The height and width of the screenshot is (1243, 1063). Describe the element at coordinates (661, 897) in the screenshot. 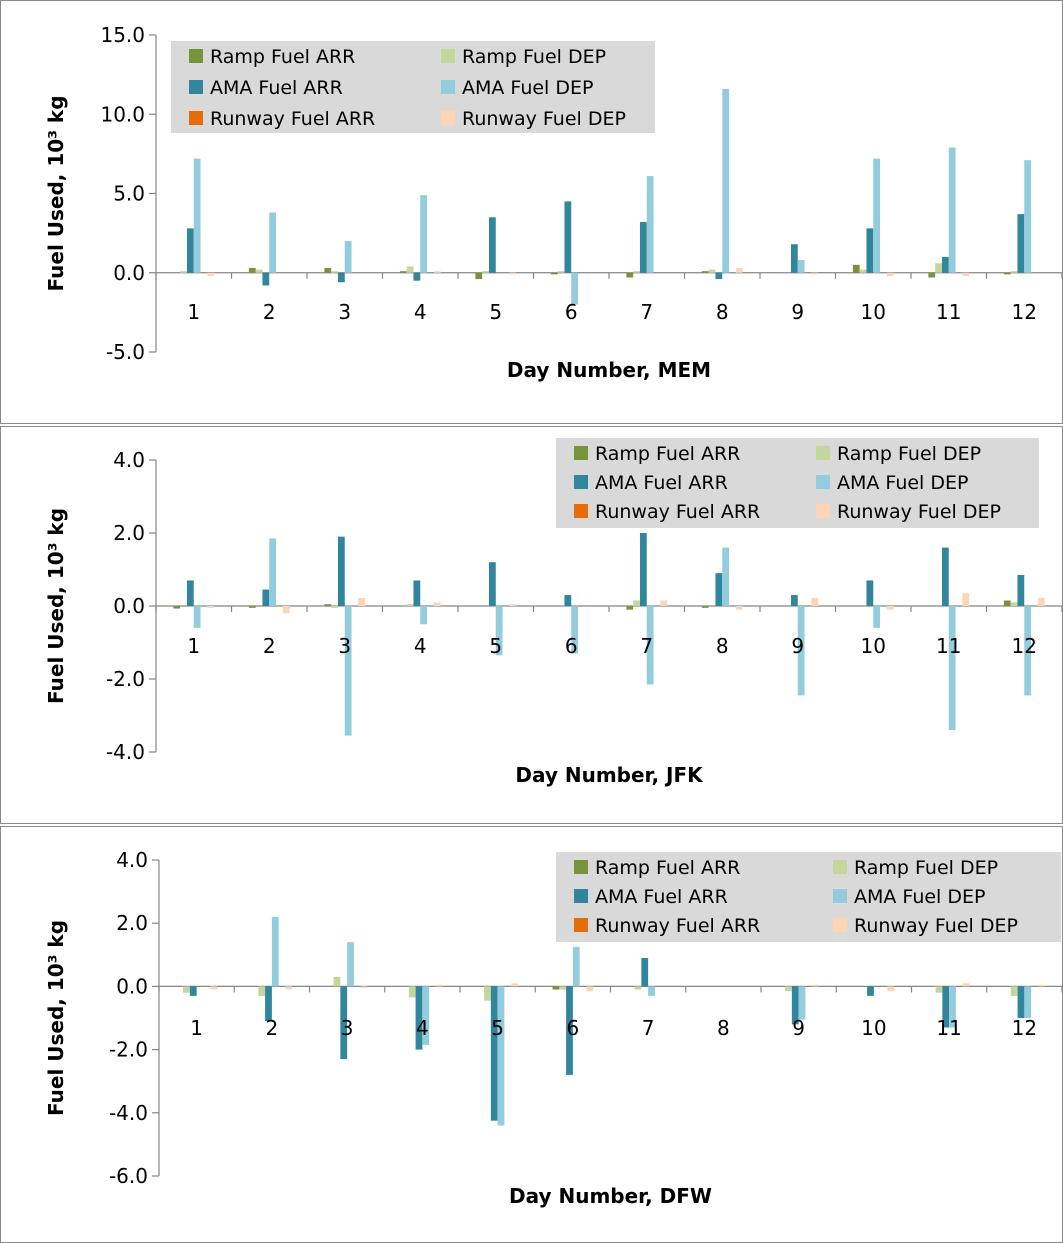

I see `legend-label-ama-fuel-arr: AMA Fuel ARR` at that location.